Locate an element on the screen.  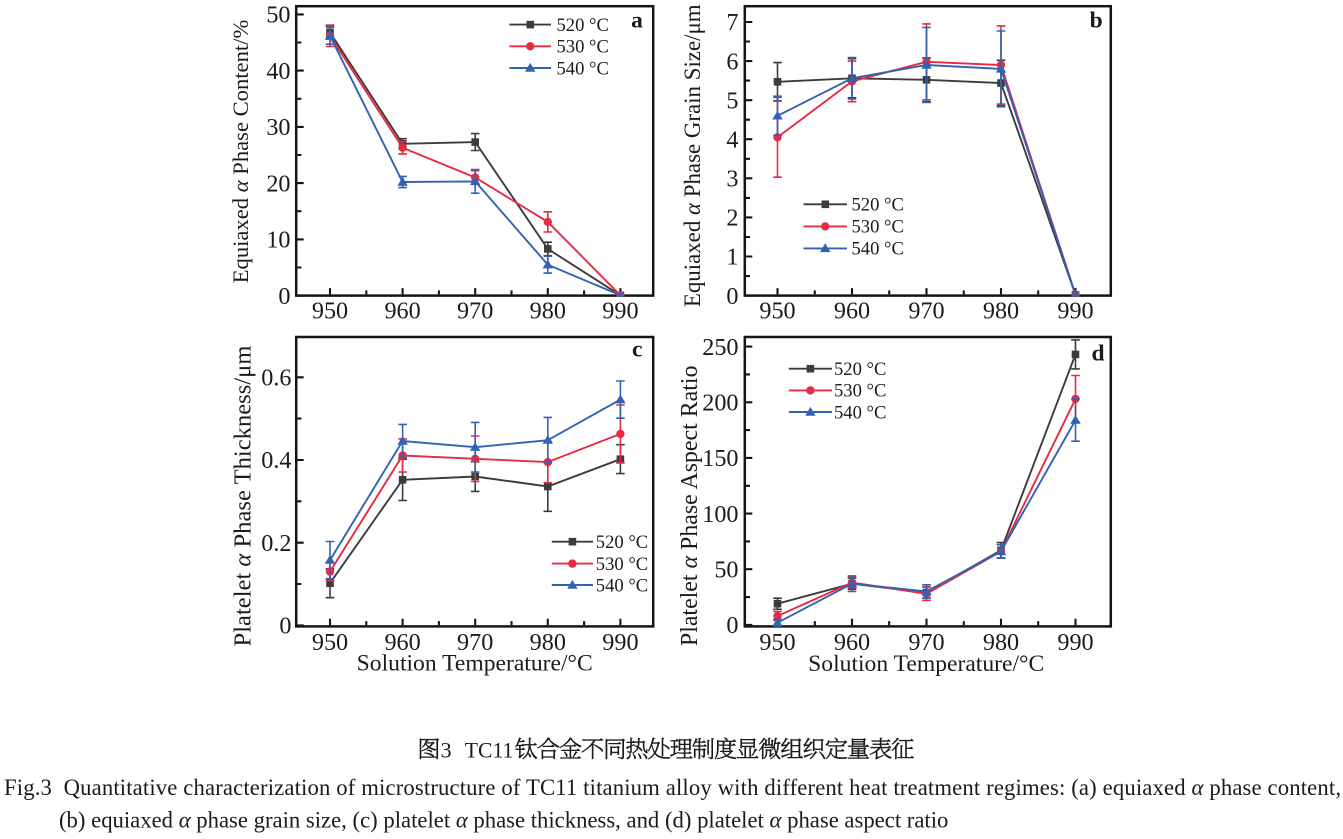
svg-text: c is located at coordinates (637, 349).